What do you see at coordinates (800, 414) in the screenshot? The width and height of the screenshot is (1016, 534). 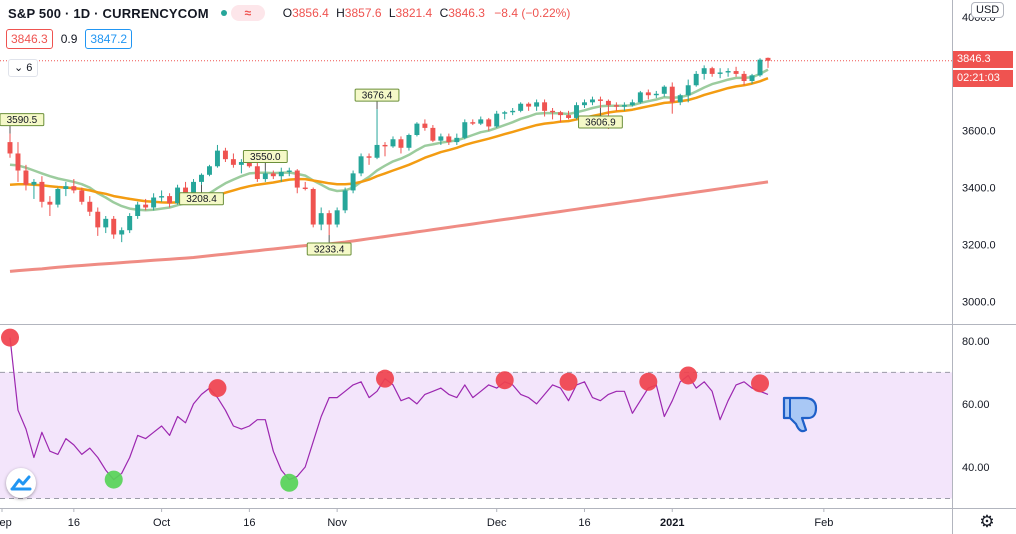 I see `thumbs-down-icon` at bounding box center [800, 414].